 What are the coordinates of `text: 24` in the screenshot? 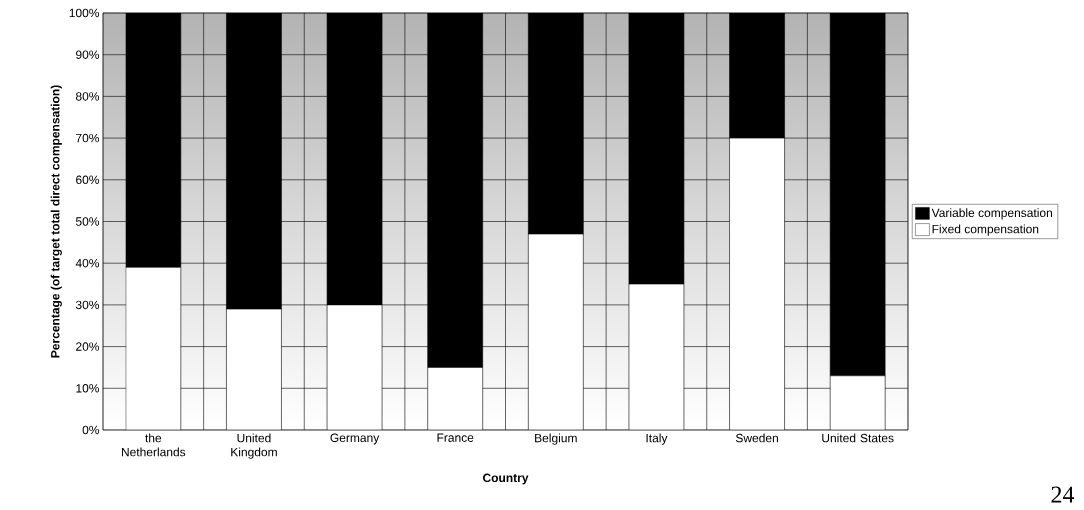 It's located at (1063, 494).